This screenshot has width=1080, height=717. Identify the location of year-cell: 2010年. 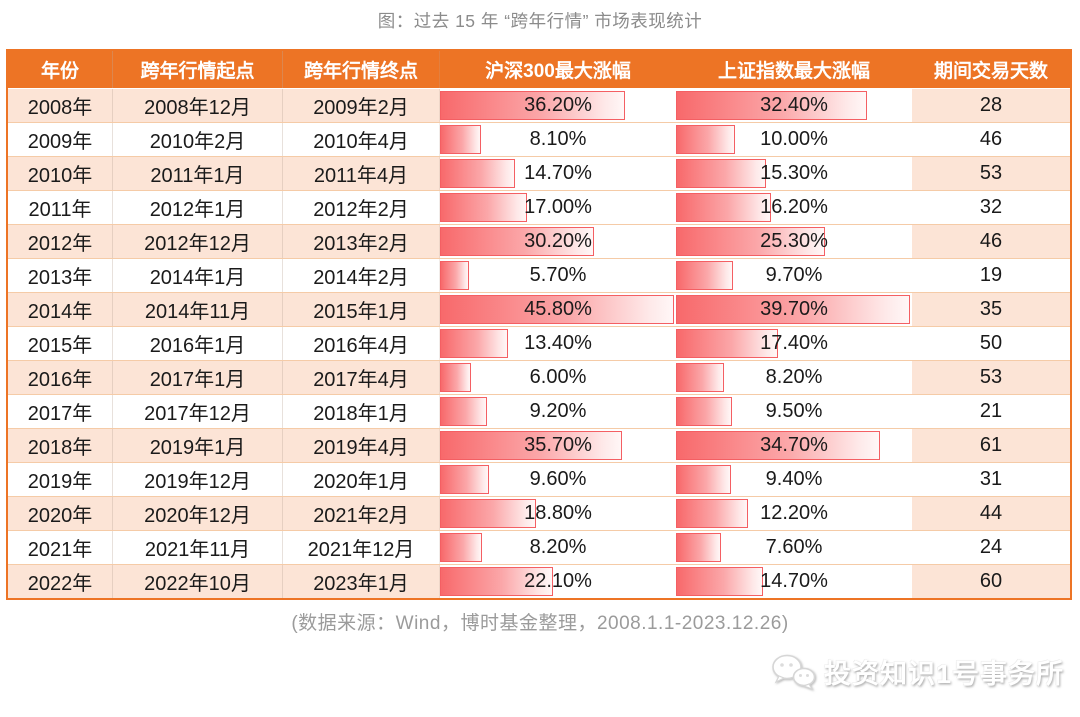
(60, 173).